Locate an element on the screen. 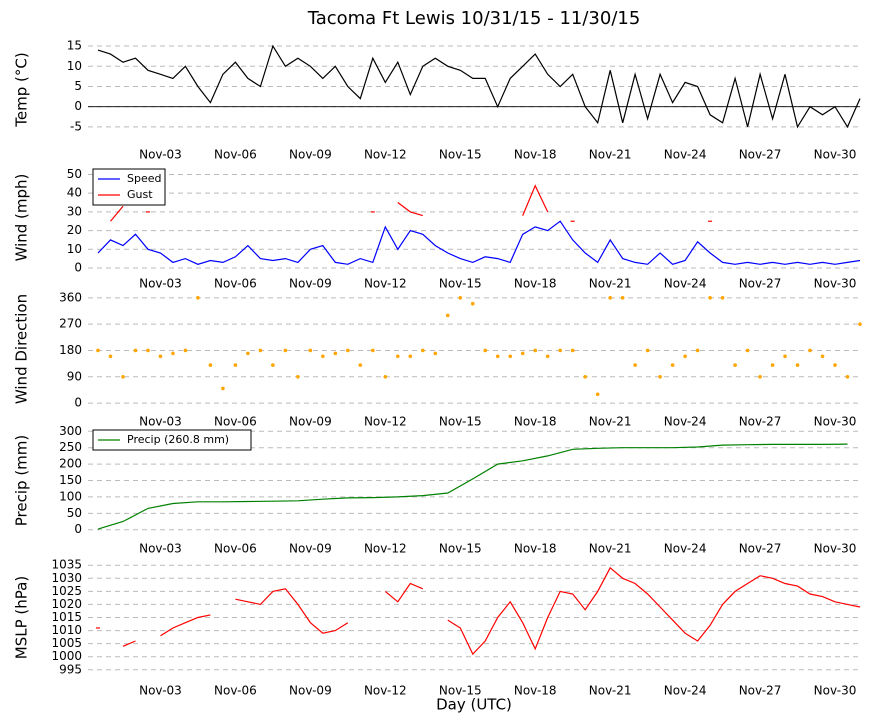  y-tick-label: 270 is located at coordinates (70, 324).